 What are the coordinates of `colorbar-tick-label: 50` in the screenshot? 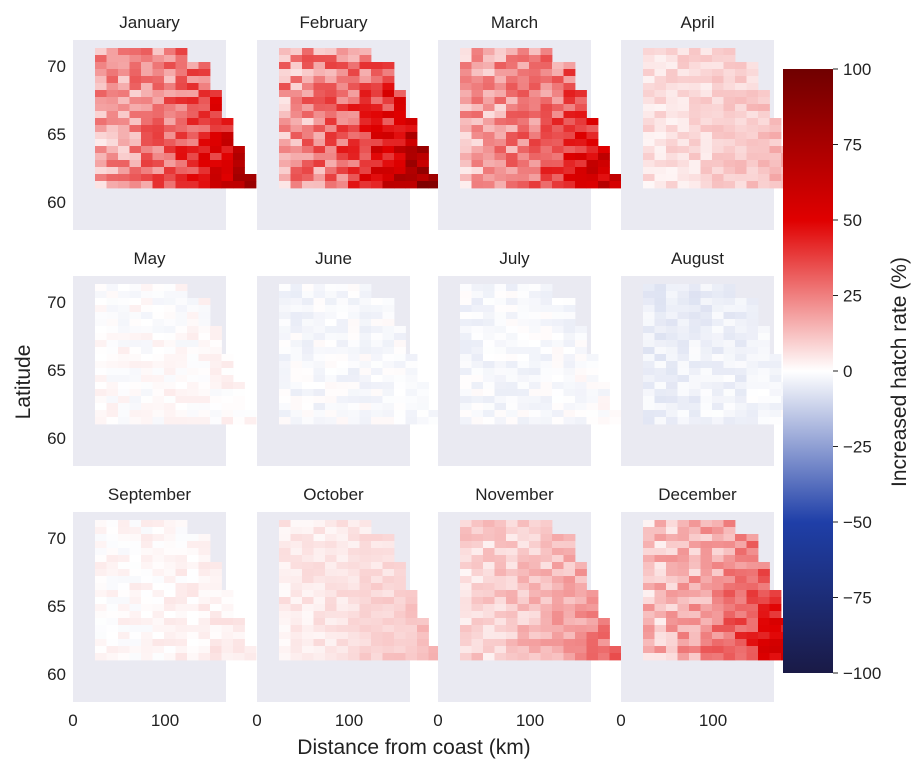 It's located at (852, 220).